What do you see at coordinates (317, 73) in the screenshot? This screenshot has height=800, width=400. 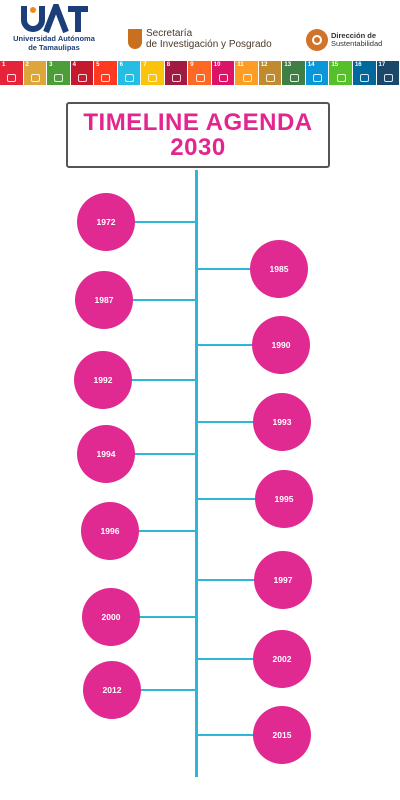 I see `sdg-goal-14-icon: 14` at bounding box center [317, 73].